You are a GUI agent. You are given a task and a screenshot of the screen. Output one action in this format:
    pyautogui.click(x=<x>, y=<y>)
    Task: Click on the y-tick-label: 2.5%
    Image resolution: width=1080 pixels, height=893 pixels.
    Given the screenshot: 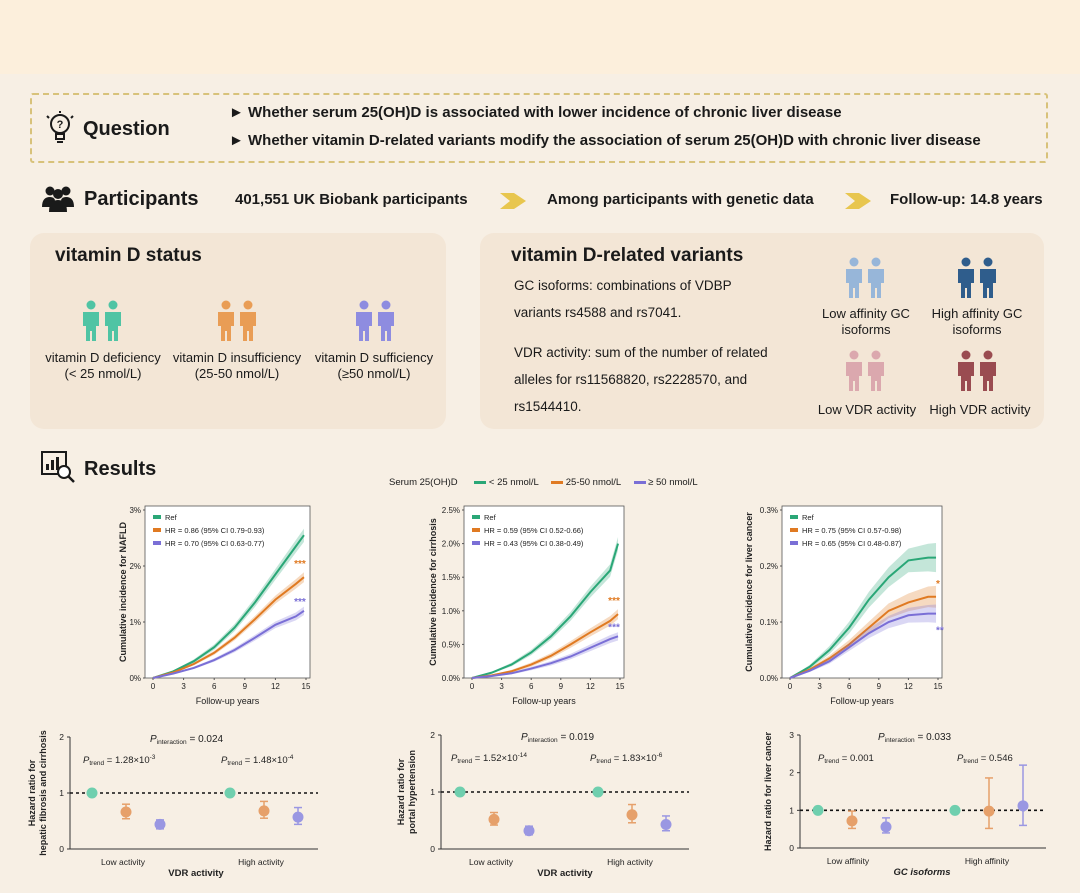 What is the action you would take?
    pyautogui.click(x=451, y=510)
    